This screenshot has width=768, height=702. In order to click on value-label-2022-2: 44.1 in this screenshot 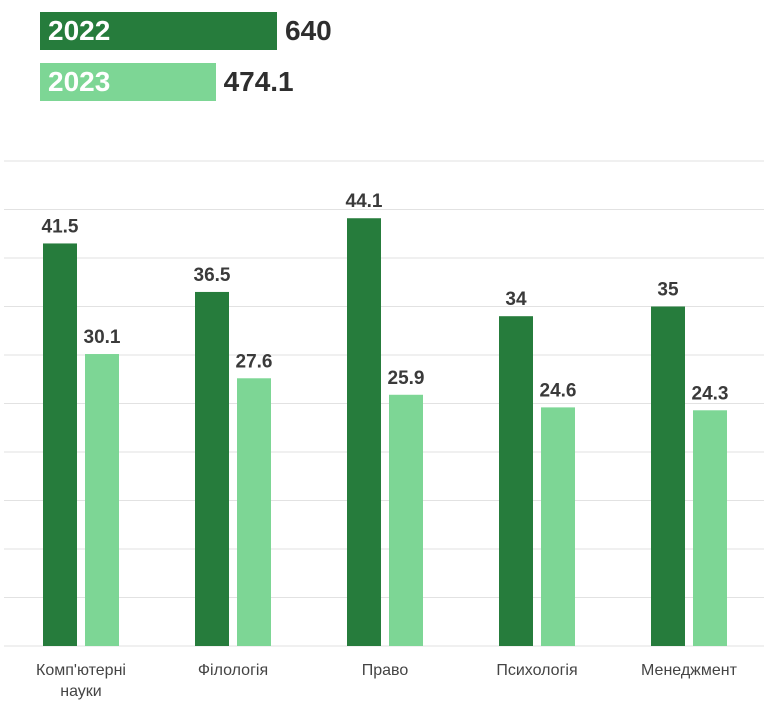, I will do `click(364, 201)`.